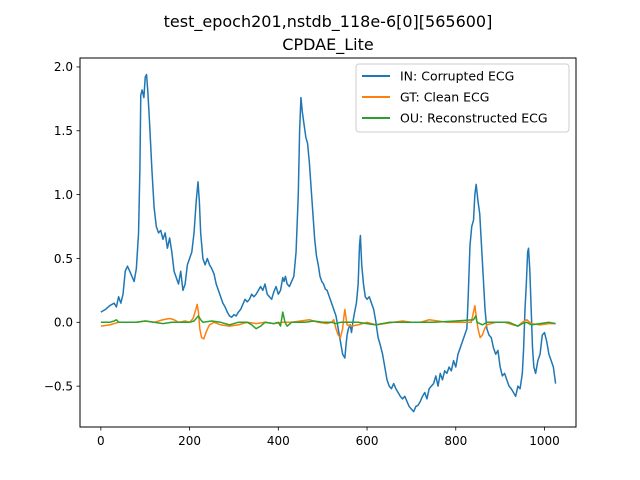 The width and height of the screenshot is (640, 480). I want to click on legend-box, so click(462, 98).